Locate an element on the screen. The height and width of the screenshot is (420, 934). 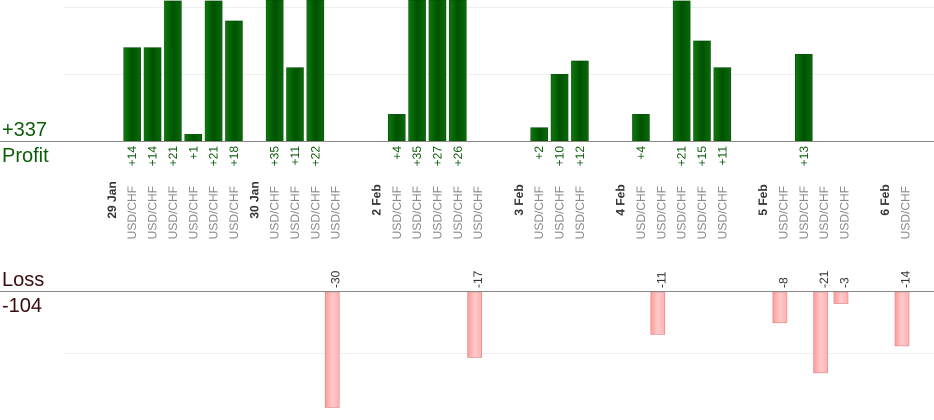
loss-value-label: -3 is located at coordinates (844, 282).